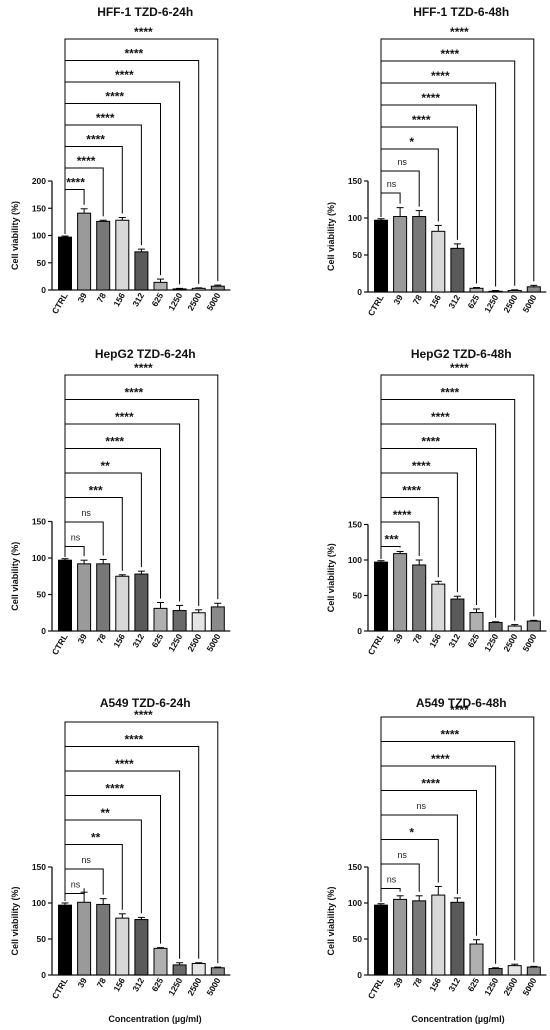 This screenshot has width=550, height=1030. I want to click on significance-label: *, so click(411, 142).